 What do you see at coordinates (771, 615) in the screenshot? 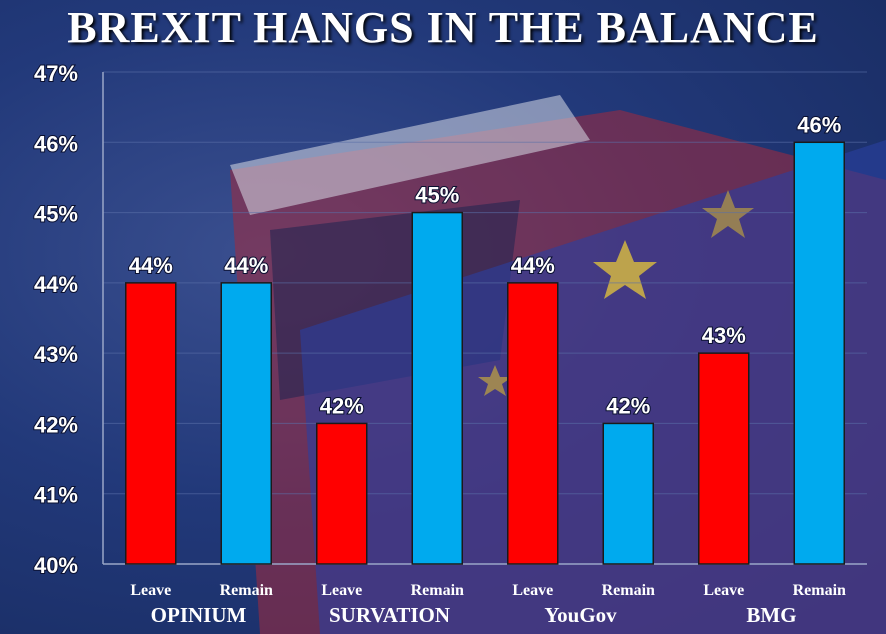
I see `pollster-label: BMG` at bounding box center [771, 615].